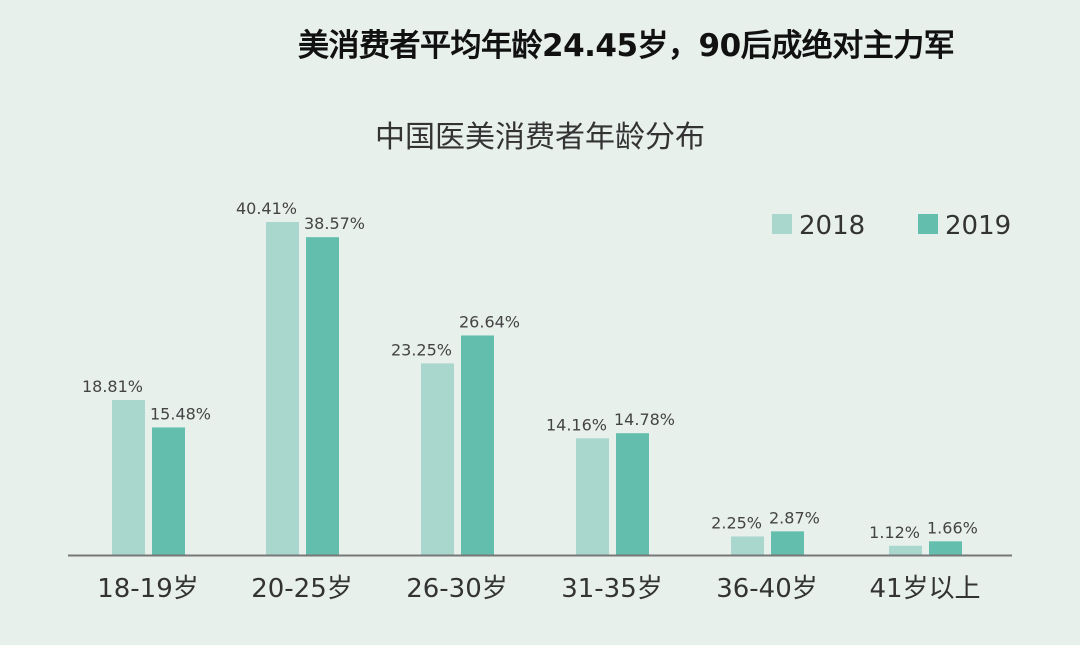 This screenshot has width=1080, height=645. Describe the element at coordinates (736, 522) in the screenshot. I see `data-label-2018-4: 2.25%` at that location.